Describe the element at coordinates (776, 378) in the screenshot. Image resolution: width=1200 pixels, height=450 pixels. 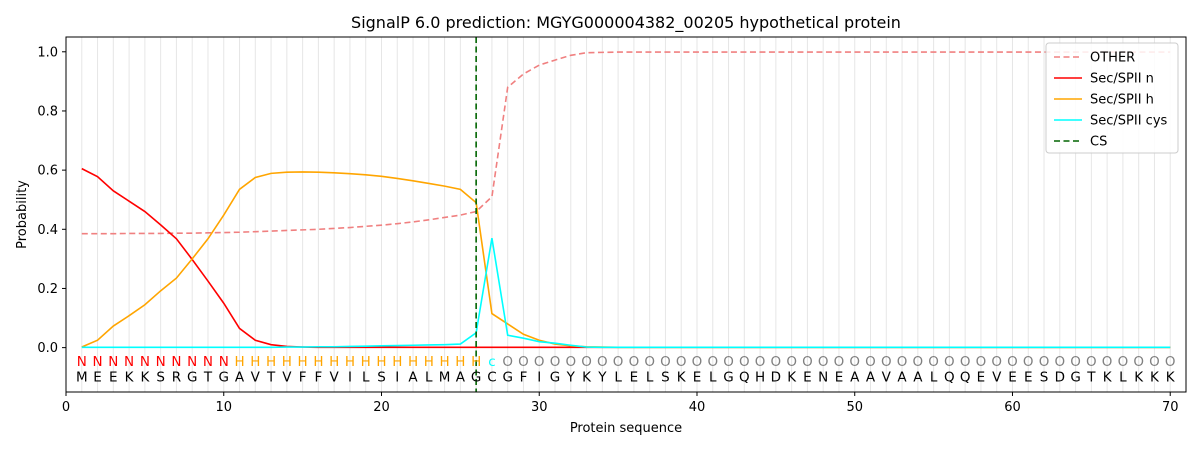
I see `residue-letter: D` at that location.